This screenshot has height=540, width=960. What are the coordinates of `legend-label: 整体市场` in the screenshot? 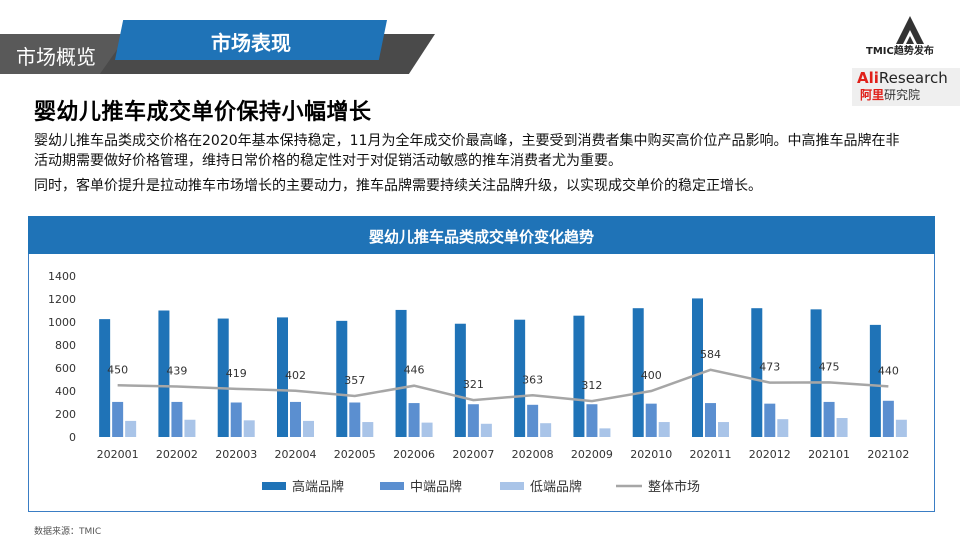 It's located at (674, 487).